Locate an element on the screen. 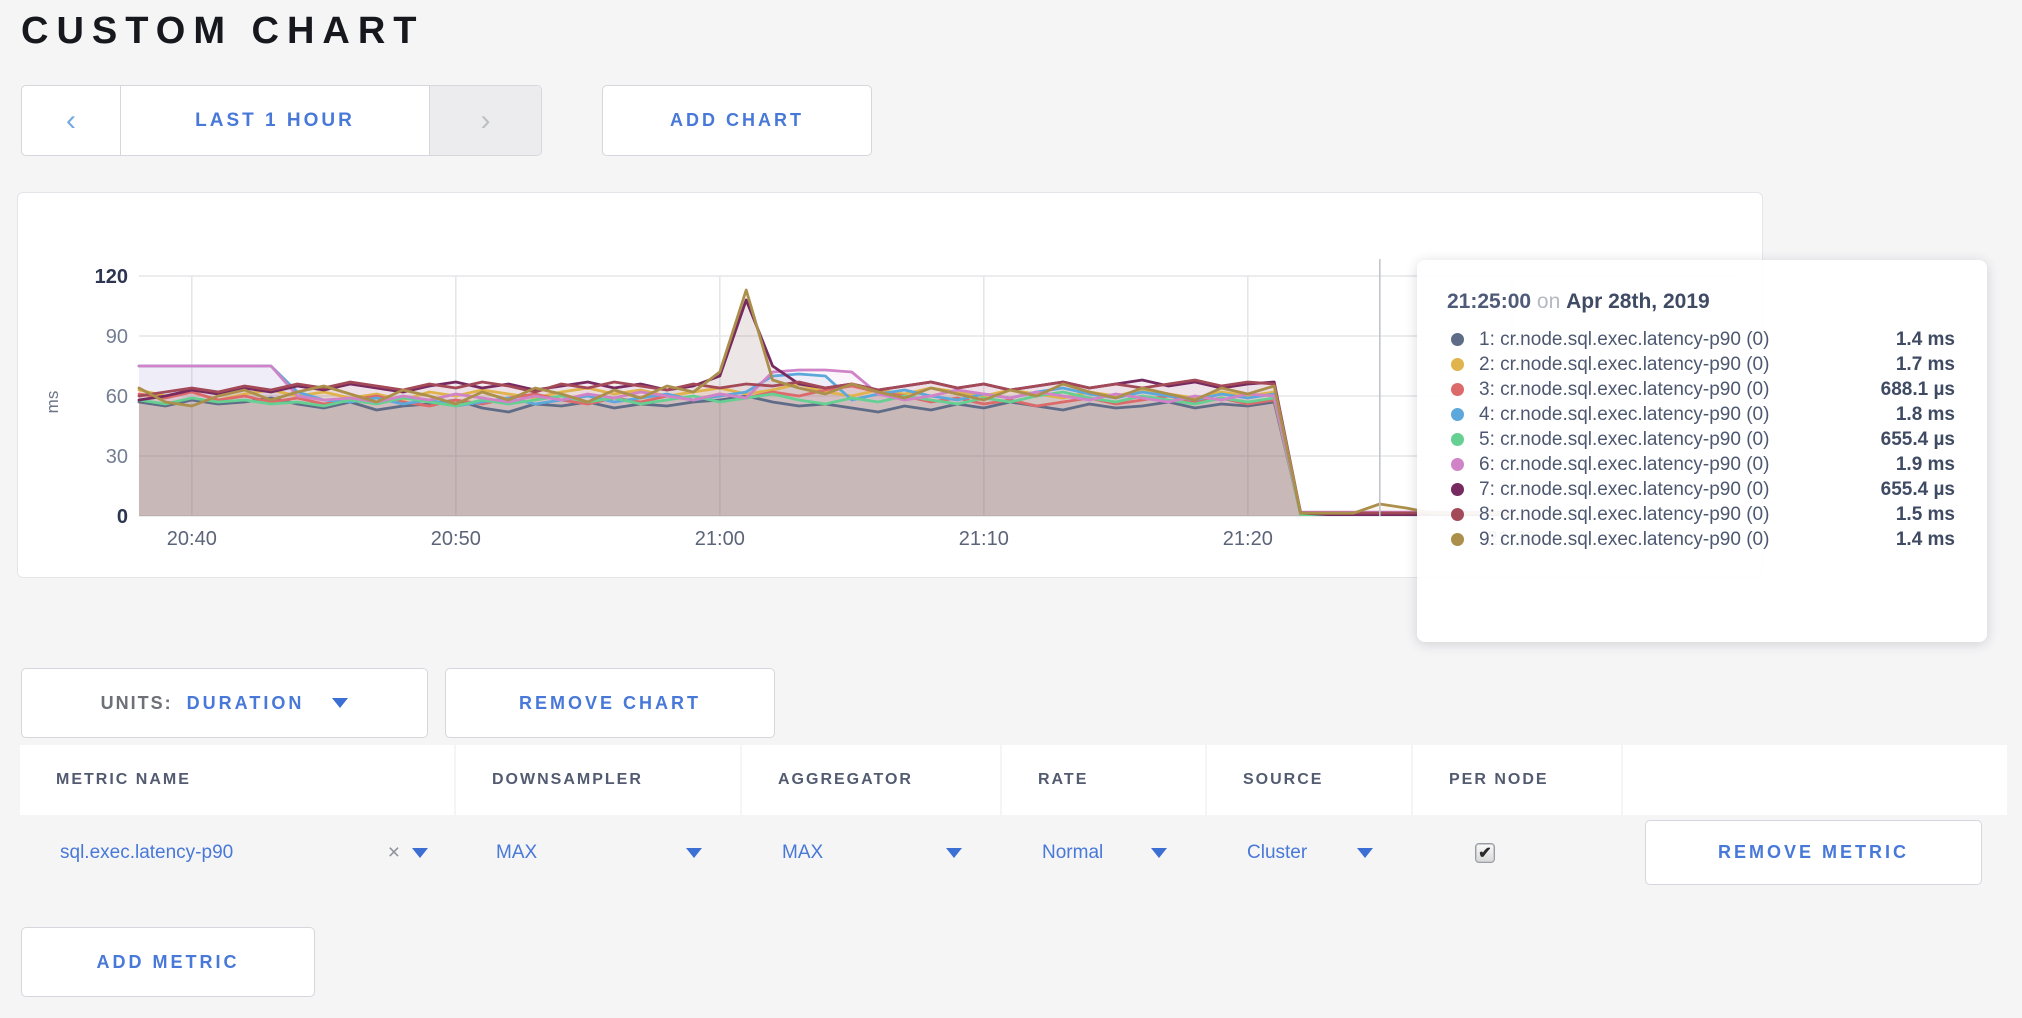 The height and width of the screenshot is (1018, 2022). column-header-downsampler: DOWNSAMPLER is located at coordinates (599, 780).